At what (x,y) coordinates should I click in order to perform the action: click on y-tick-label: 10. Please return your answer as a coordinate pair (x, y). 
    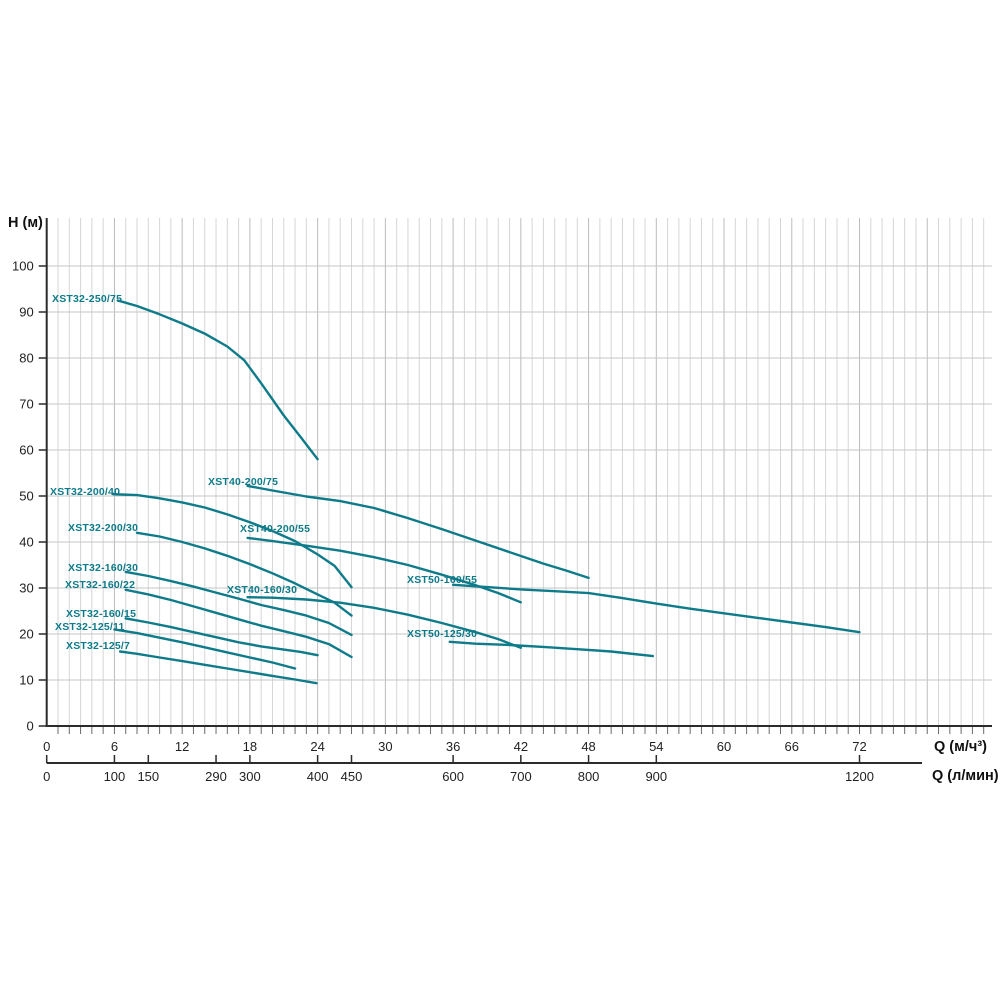
    Looking at the image, I should click on (26, 680).